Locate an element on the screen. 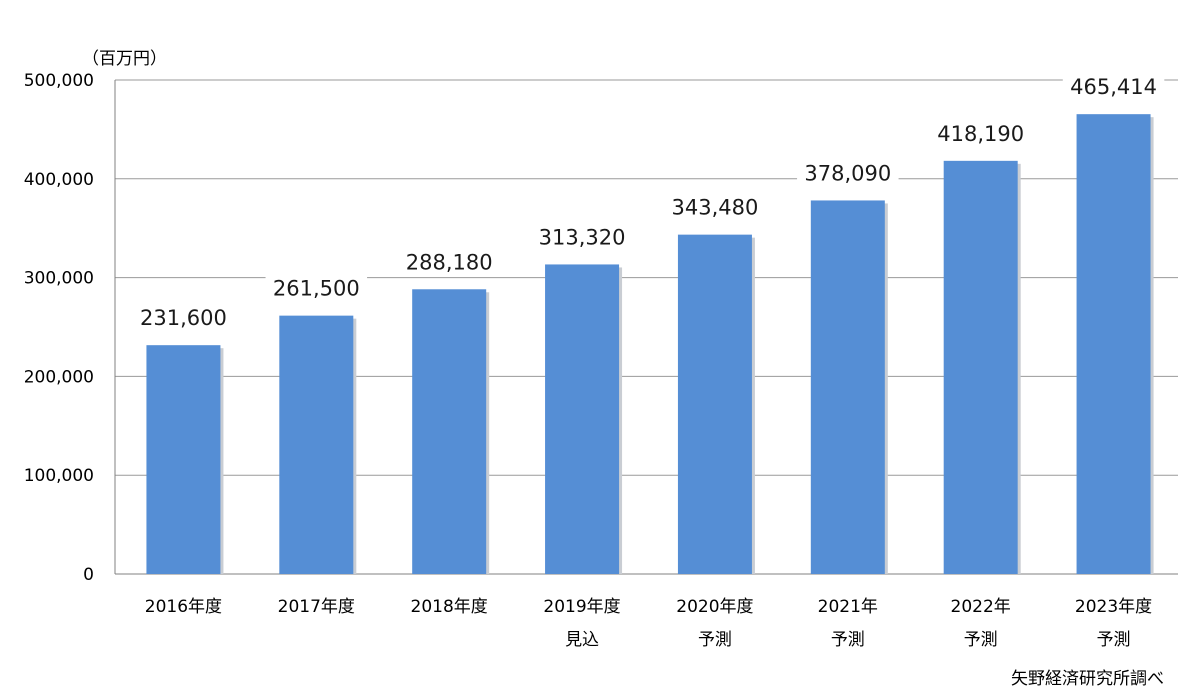 This screenshot has height=700, width=1200. value-label: 465,414 is located at coordinates (1113, 87).